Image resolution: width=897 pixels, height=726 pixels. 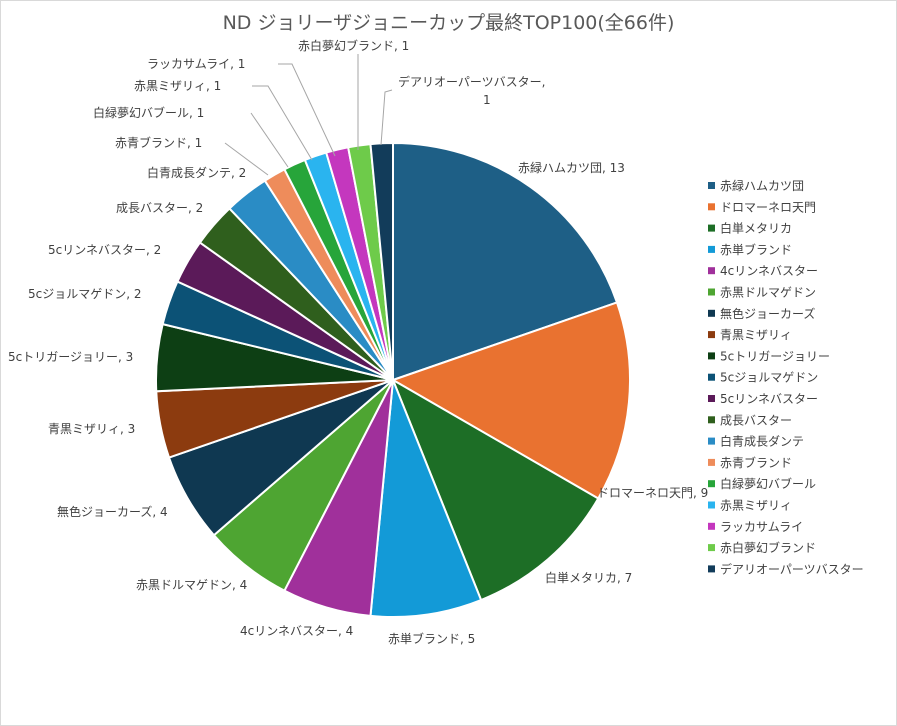 What do you see at coordinates (756, 249) in the screenshot?
I see `legend-entry: 赤単ブランド` at bounding box center [756, 249].